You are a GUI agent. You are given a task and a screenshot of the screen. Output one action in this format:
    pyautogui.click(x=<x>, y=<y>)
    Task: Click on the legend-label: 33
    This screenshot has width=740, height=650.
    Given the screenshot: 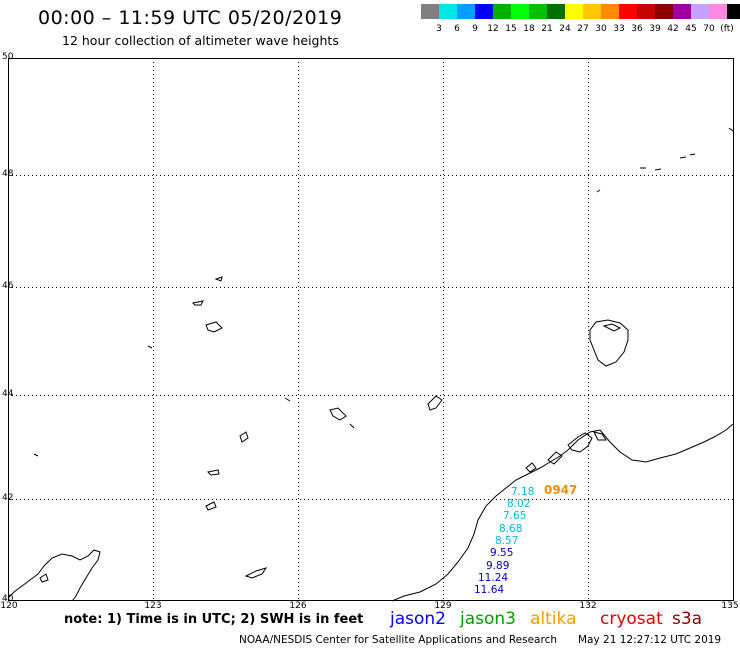 What is the action you would take?
    pyautogui.click(x=619, y=29)
    